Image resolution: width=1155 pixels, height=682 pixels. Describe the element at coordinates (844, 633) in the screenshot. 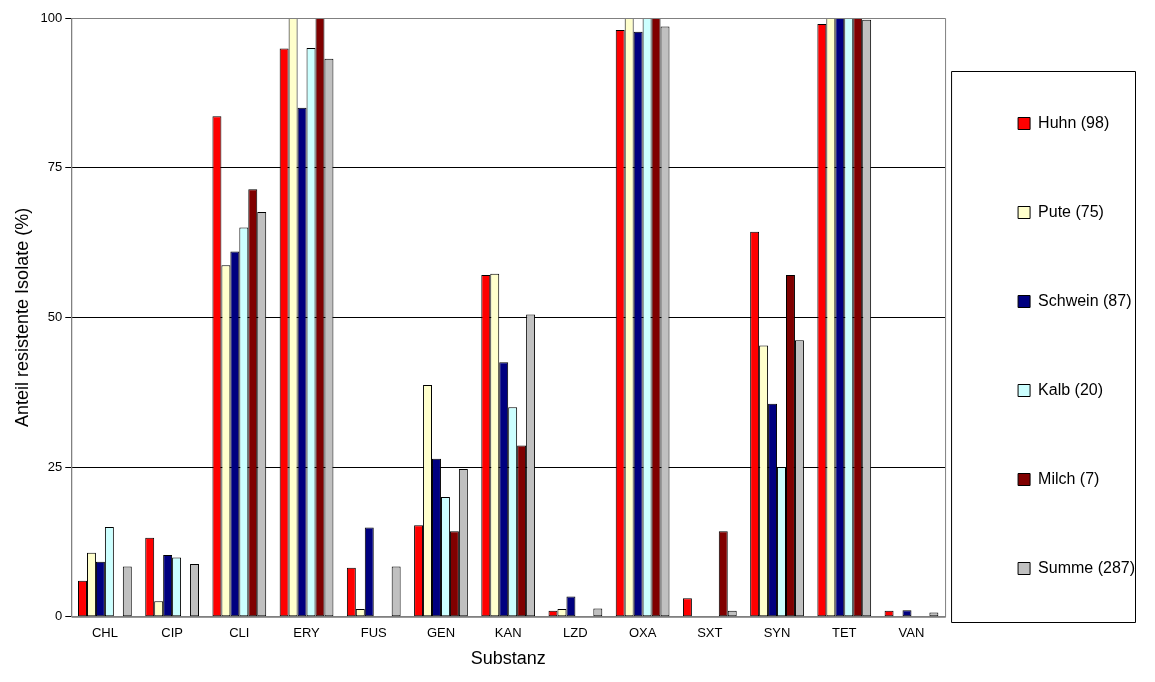

I see `x-tick-label: TET` at that location.